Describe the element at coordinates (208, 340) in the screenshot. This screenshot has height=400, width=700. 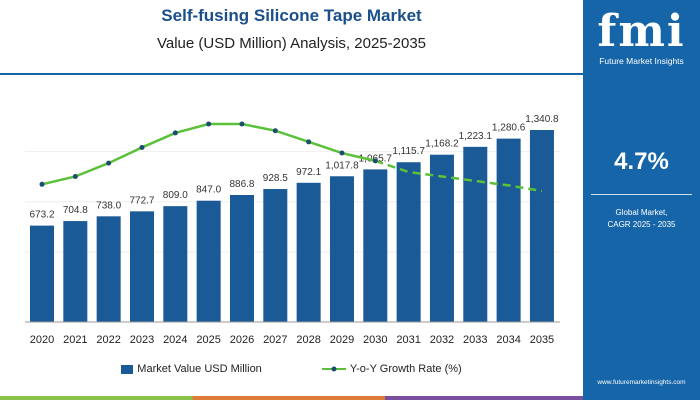
I see `x-tick-label: 2025` at that location.